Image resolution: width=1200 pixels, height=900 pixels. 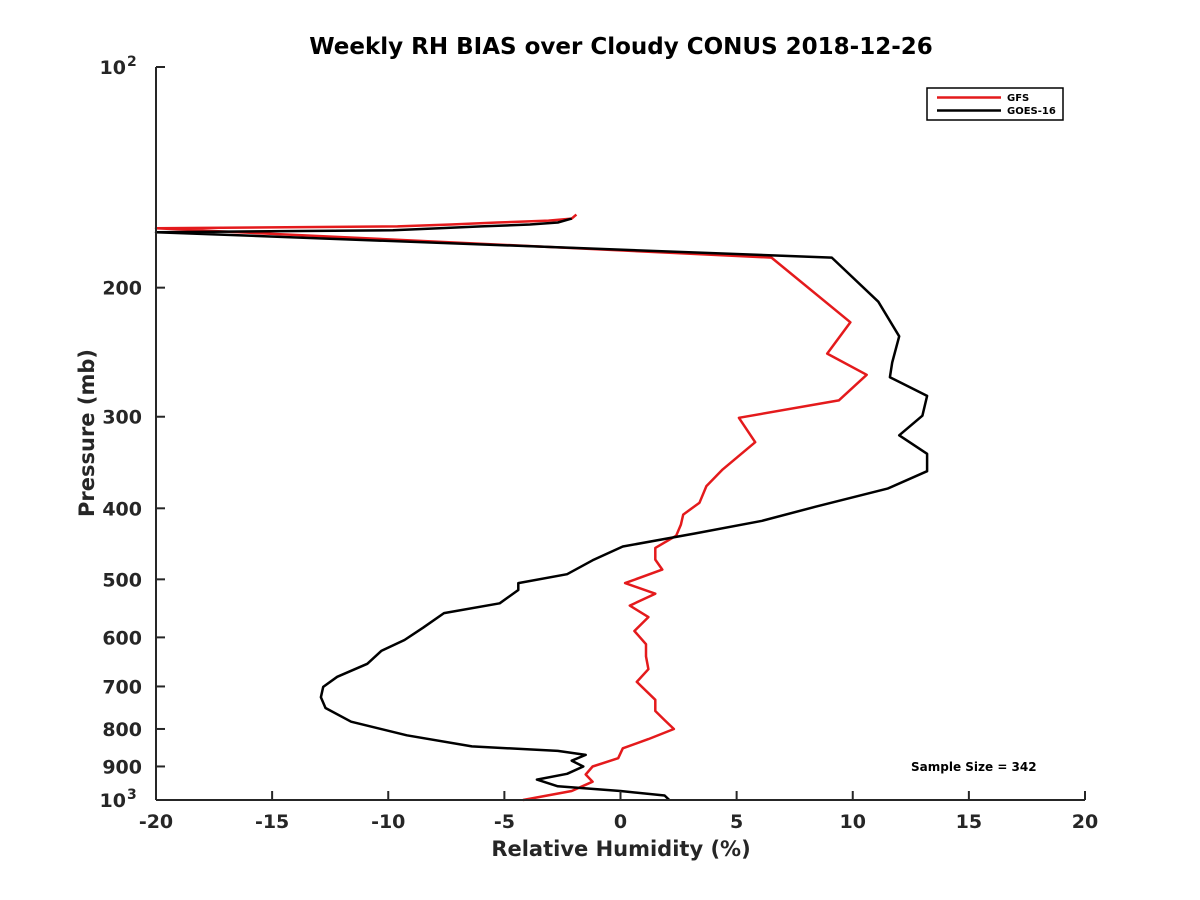 I want to click on x-tick-label: 20, so click(x=1085, y=822).